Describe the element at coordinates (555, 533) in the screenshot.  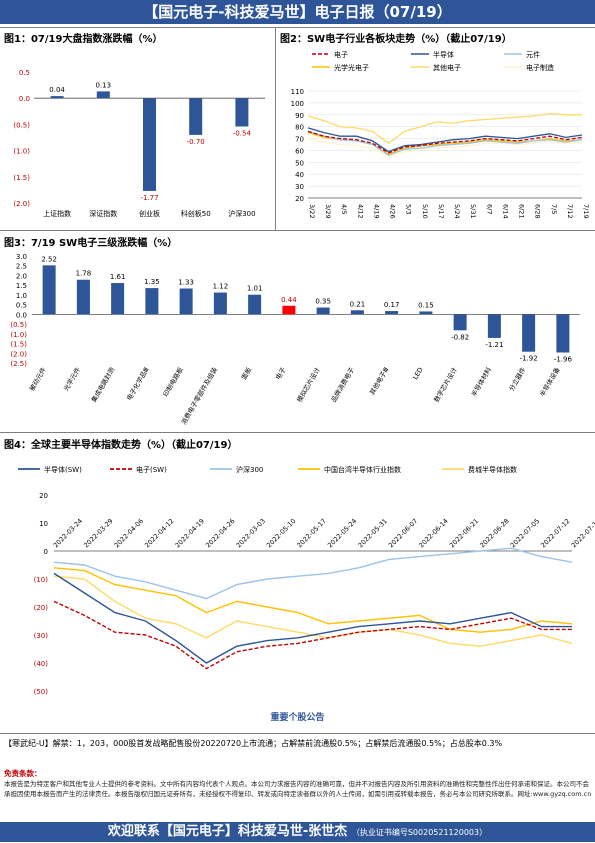
I see `x-tick-label: 2022-07-12` at that location.